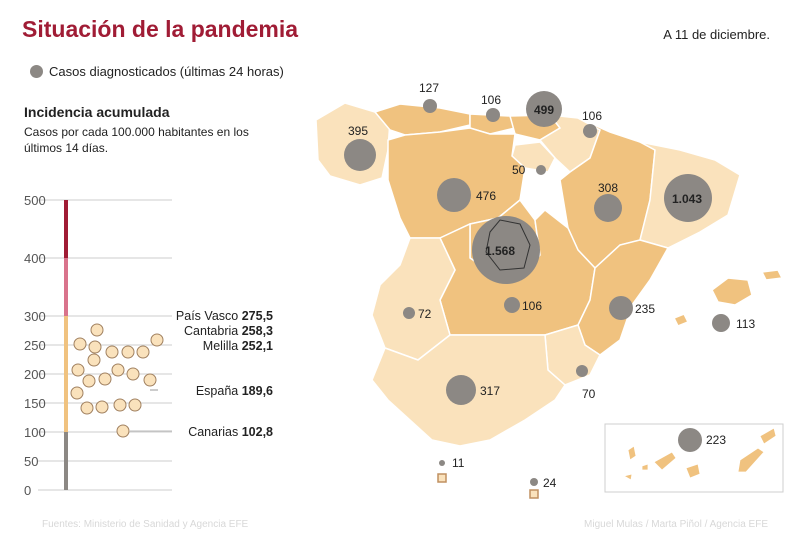 This screenshot has width=800, height=544. What do you see at coordinates (589, 394) in the screenshot?
I see `label-murcia: 70` at bounding box center [589, 394].